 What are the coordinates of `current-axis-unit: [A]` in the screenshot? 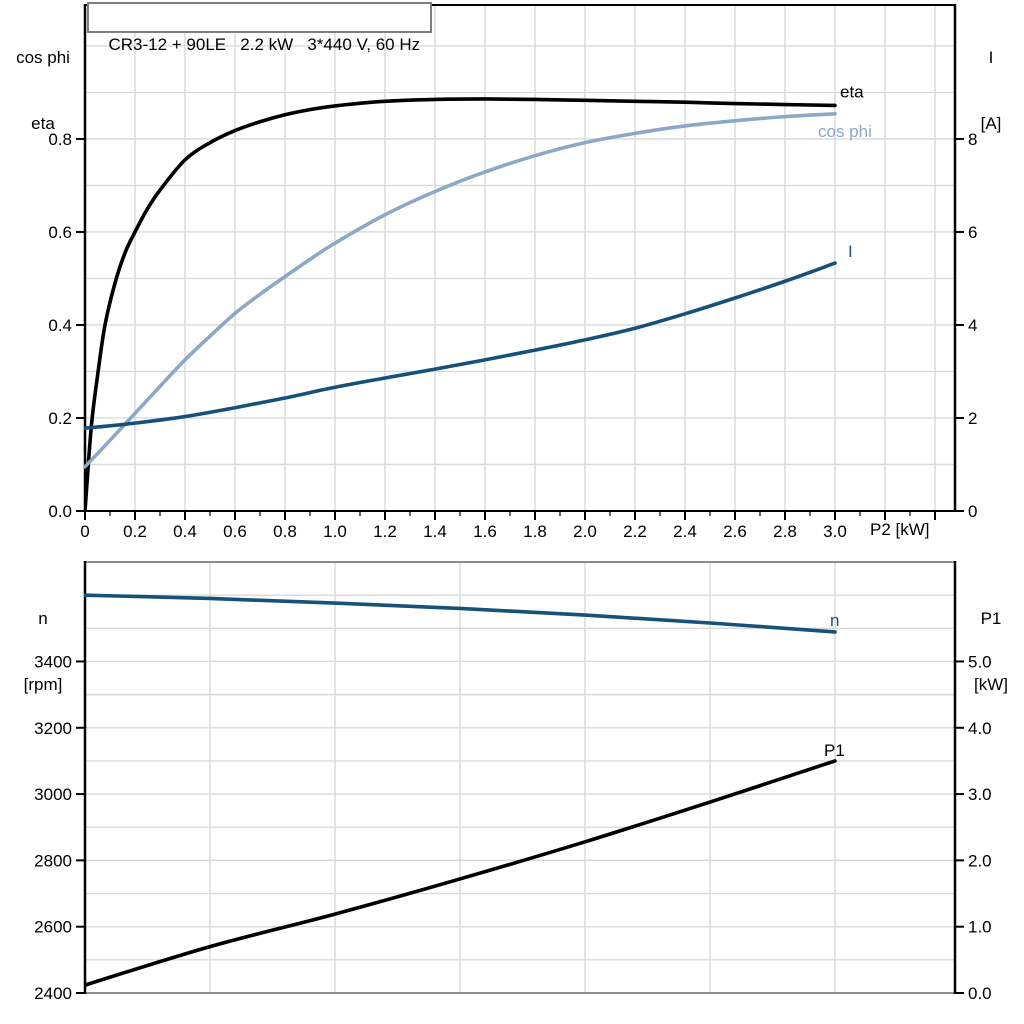 It's located at (991, 123).